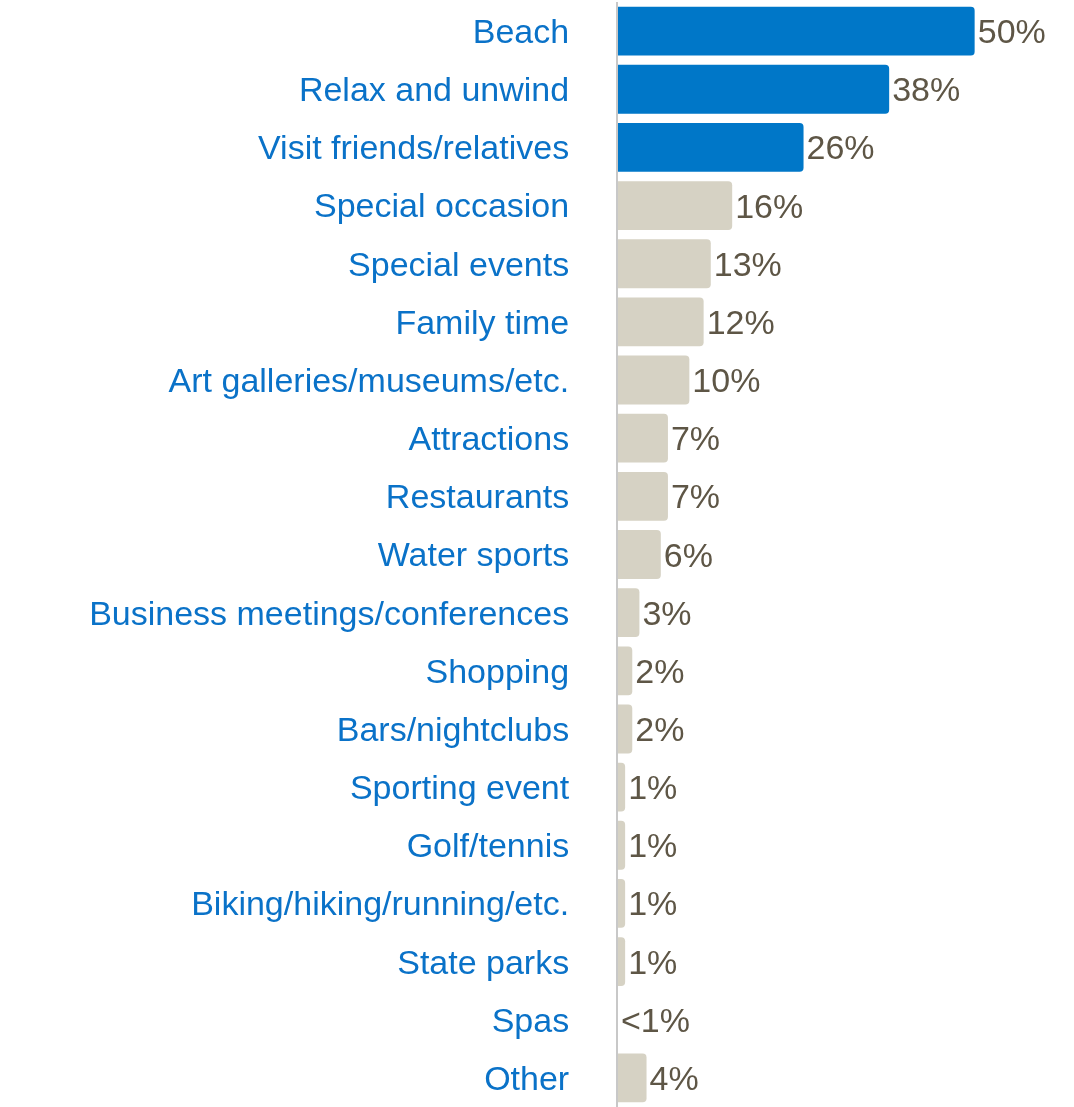 This screenshot has height=1107, width=1074. What do you see at coordinates (477, 496) in the screenshot?
I see `y-tick-label: Restaurants` at bounding box center [477, 496].